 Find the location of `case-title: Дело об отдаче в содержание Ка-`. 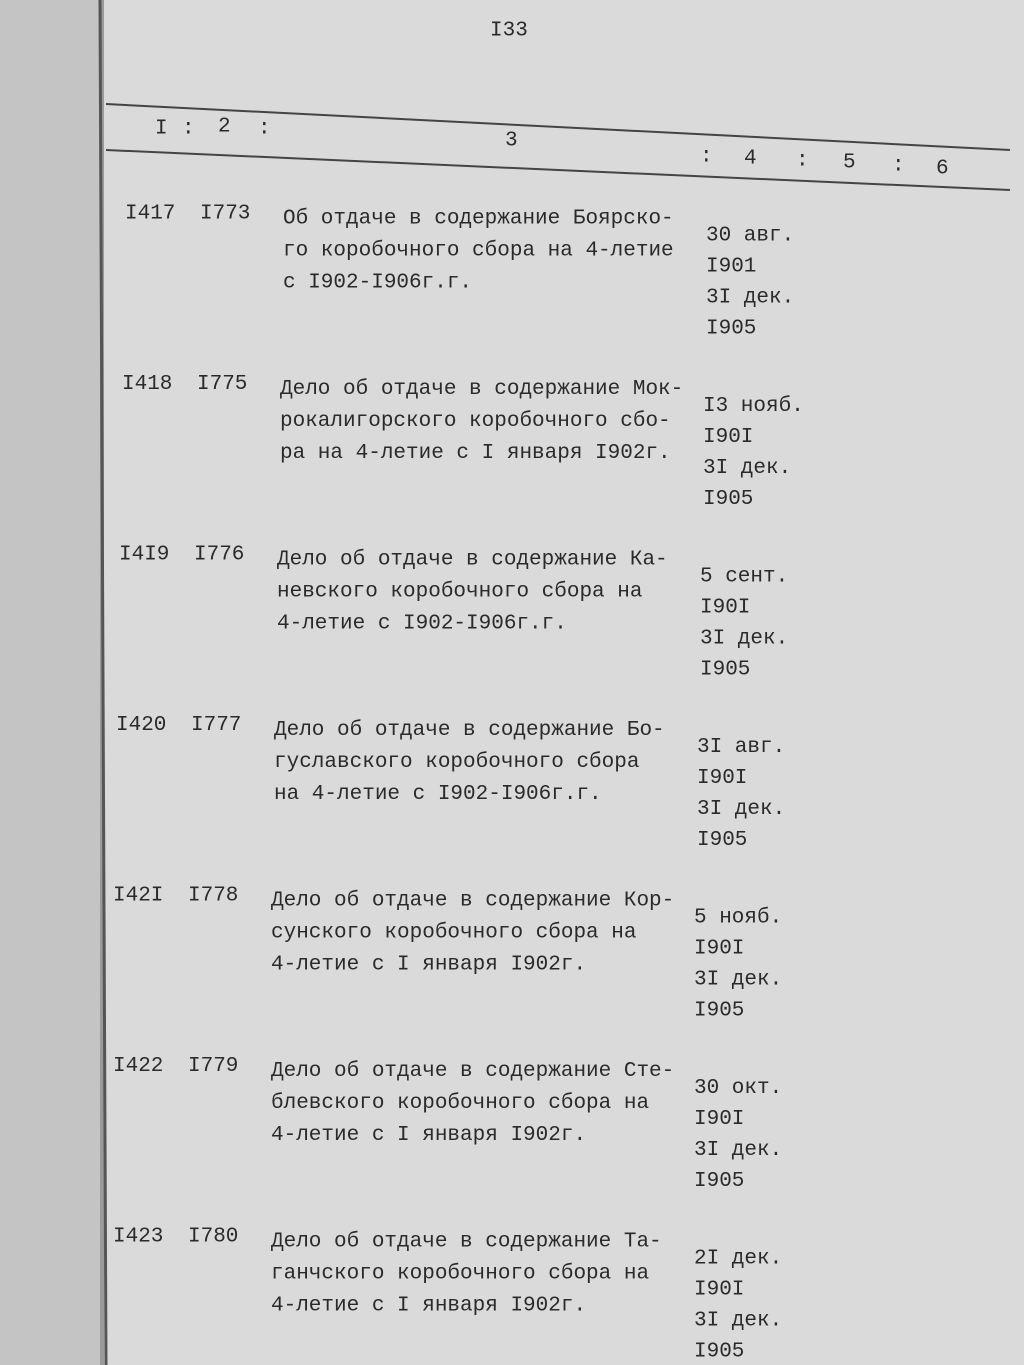

case-title: Дело об отдаче в содержание Ка- is located at coordinates (472, 560).